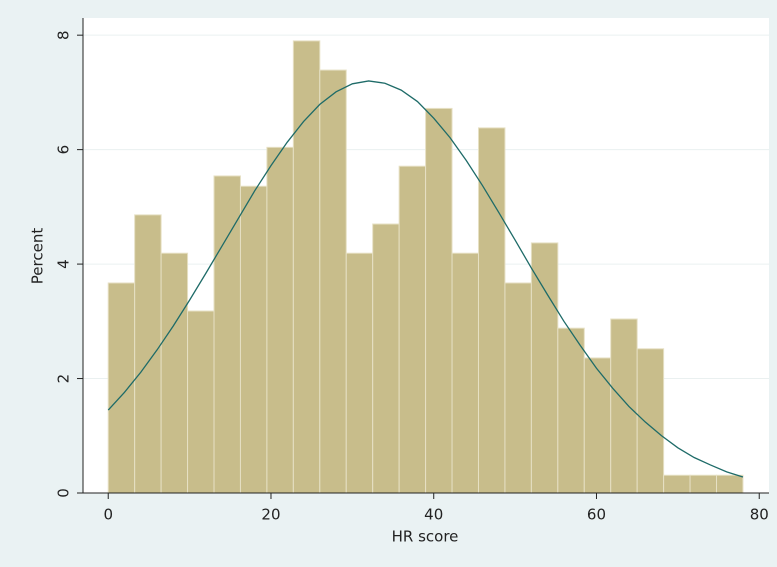 The width and height of the screenshot is (777, 567). Describe the element at coordinates (64, 493) in the screenshot. I see `y-tick-label: 0` at that location.